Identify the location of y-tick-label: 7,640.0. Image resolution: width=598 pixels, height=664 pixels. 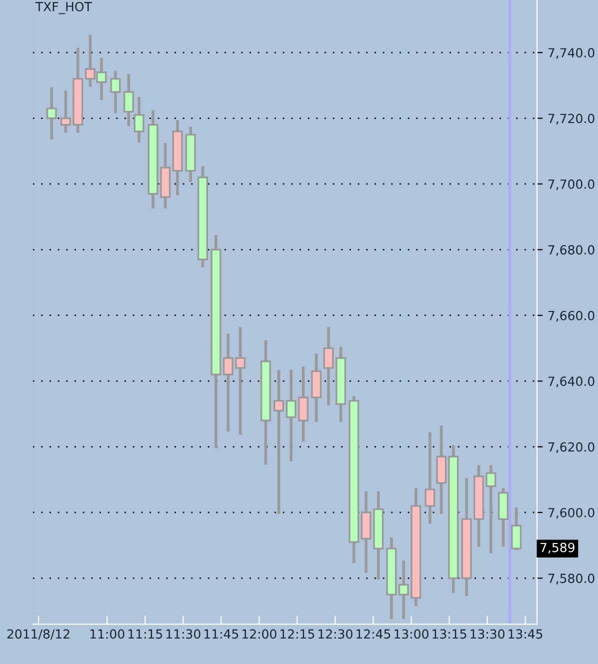
(571, 382).